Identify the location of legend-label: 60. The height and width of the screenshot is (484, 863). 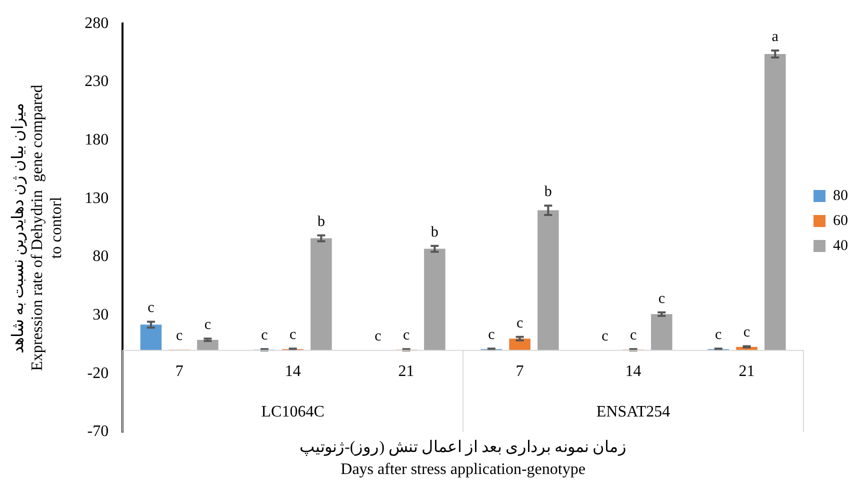
(840, 220).